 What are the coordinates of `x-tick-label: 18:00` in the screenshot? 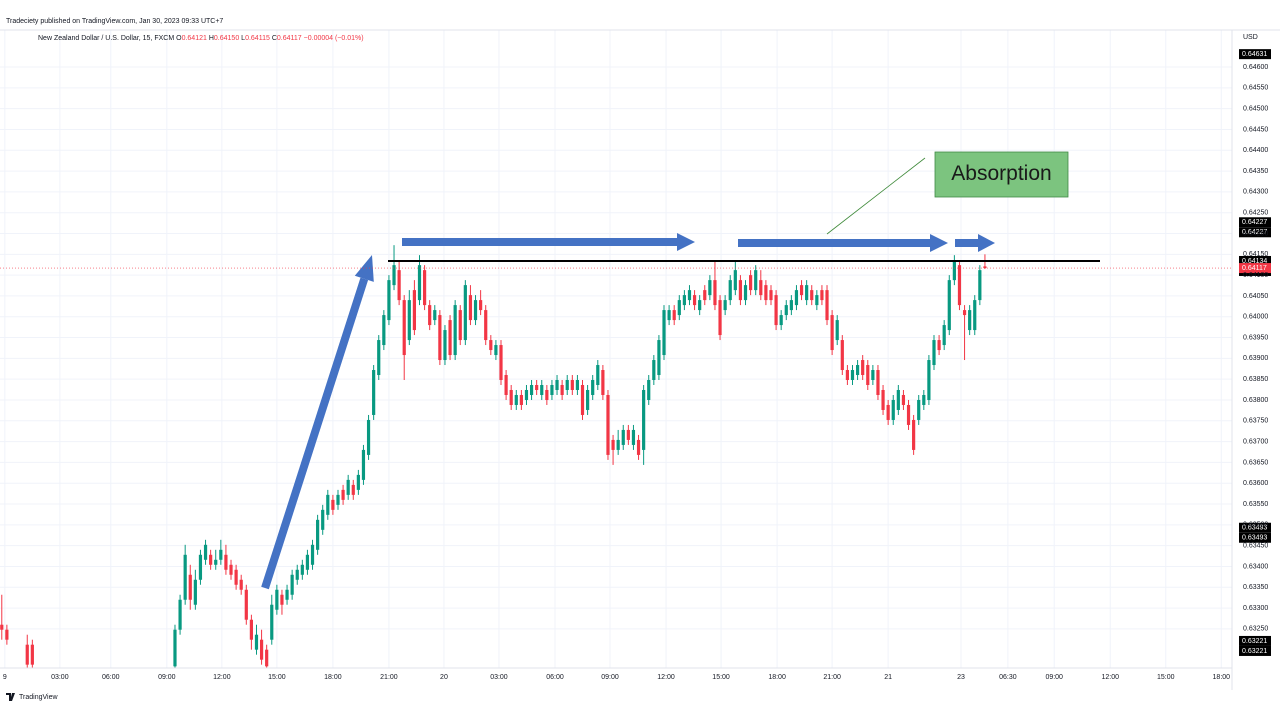 It's located at (1222, 677).